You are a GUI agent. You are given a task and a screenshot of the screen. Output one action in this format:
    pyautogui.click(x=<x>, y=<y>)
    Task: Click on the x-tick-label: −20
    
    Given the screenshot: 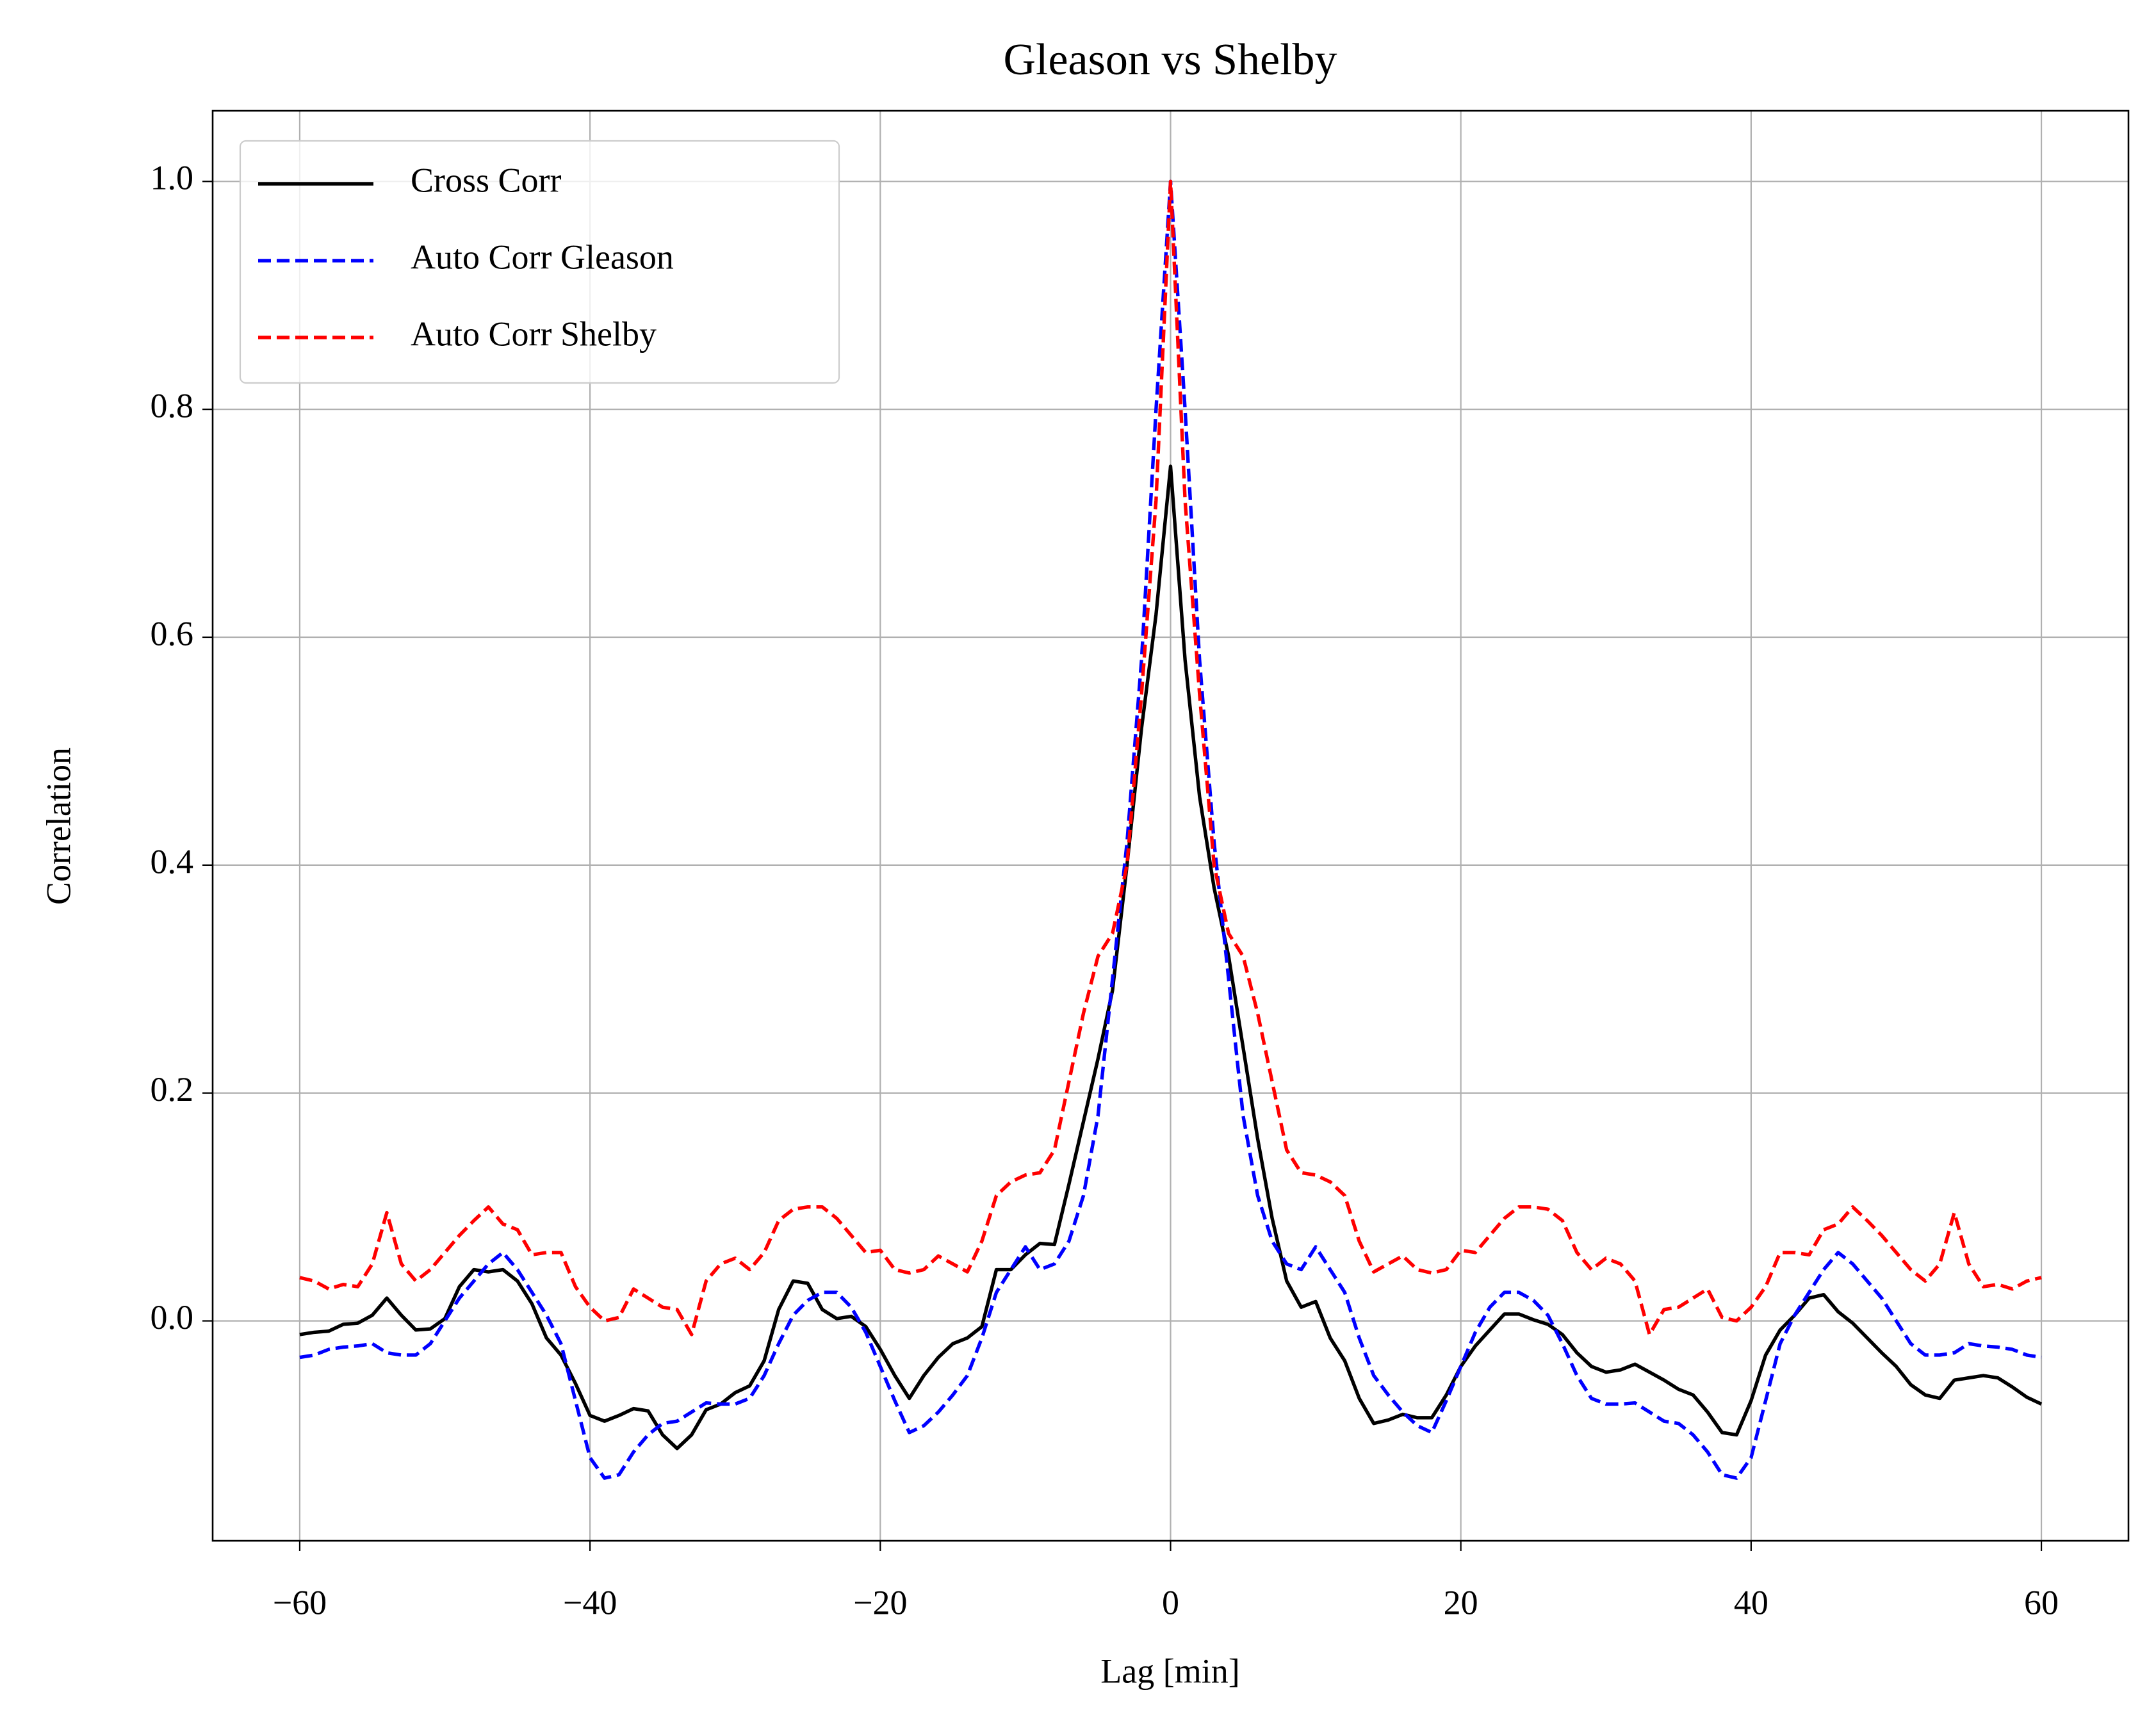 What is the action you would take?
    pyautogui.click(x=880, y=1602)
    